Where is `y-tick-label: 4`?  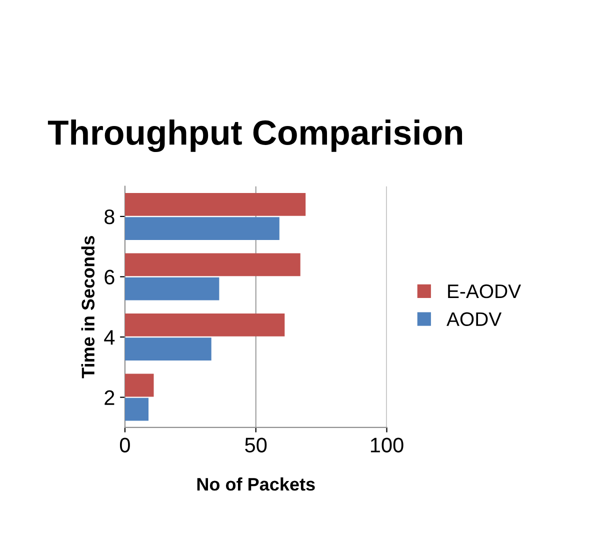
y-tick-label: 4 is located at coordinates (109, 337).